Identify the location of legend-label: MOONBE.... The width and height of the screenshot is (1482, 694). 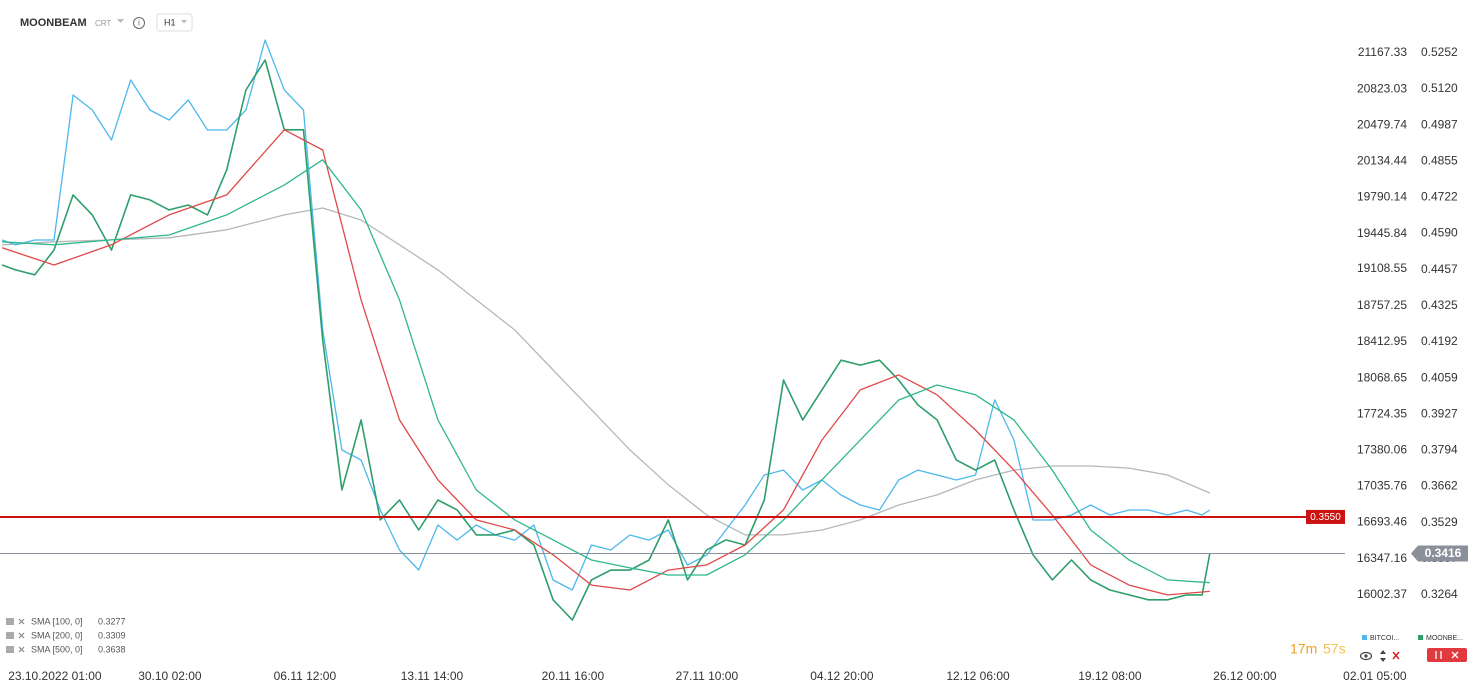
(1444, 638).